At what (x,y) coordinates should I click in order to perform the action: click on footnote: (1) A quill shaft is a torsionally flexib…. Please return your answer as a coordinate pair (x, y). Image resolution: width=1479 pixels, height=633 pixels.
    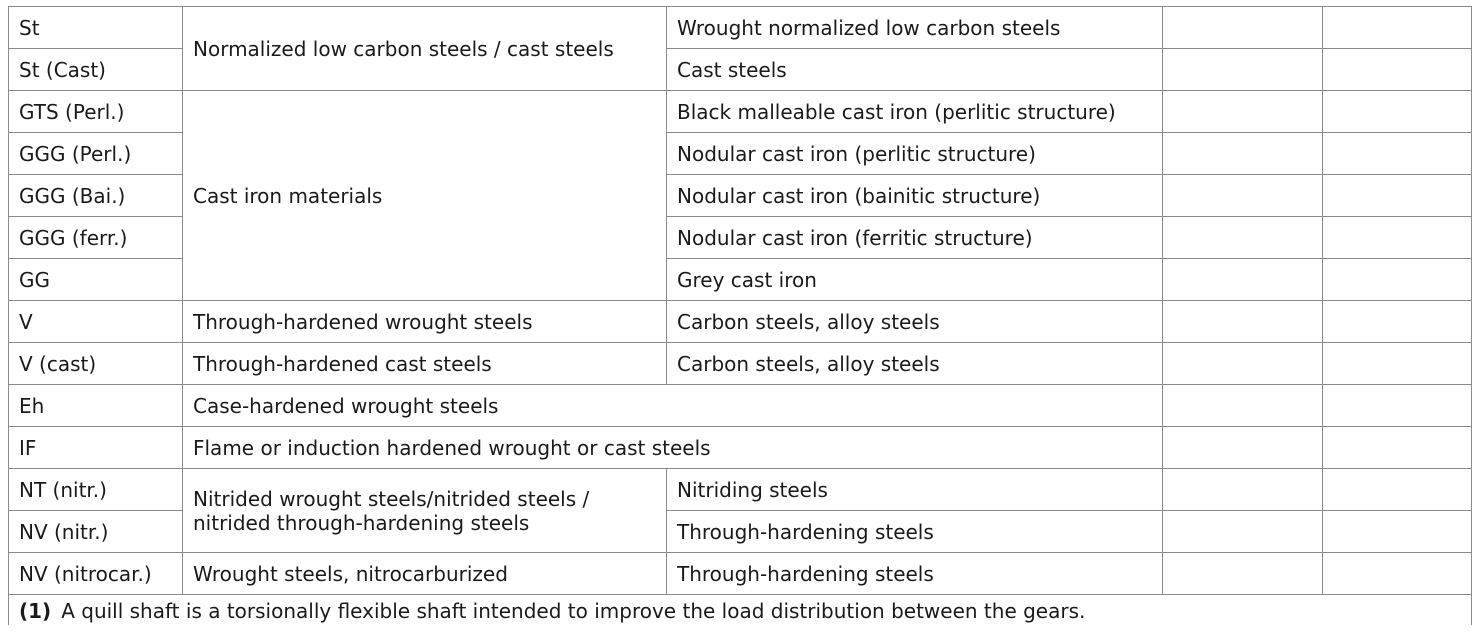
    Looking at the image, I should click on (740, 609).